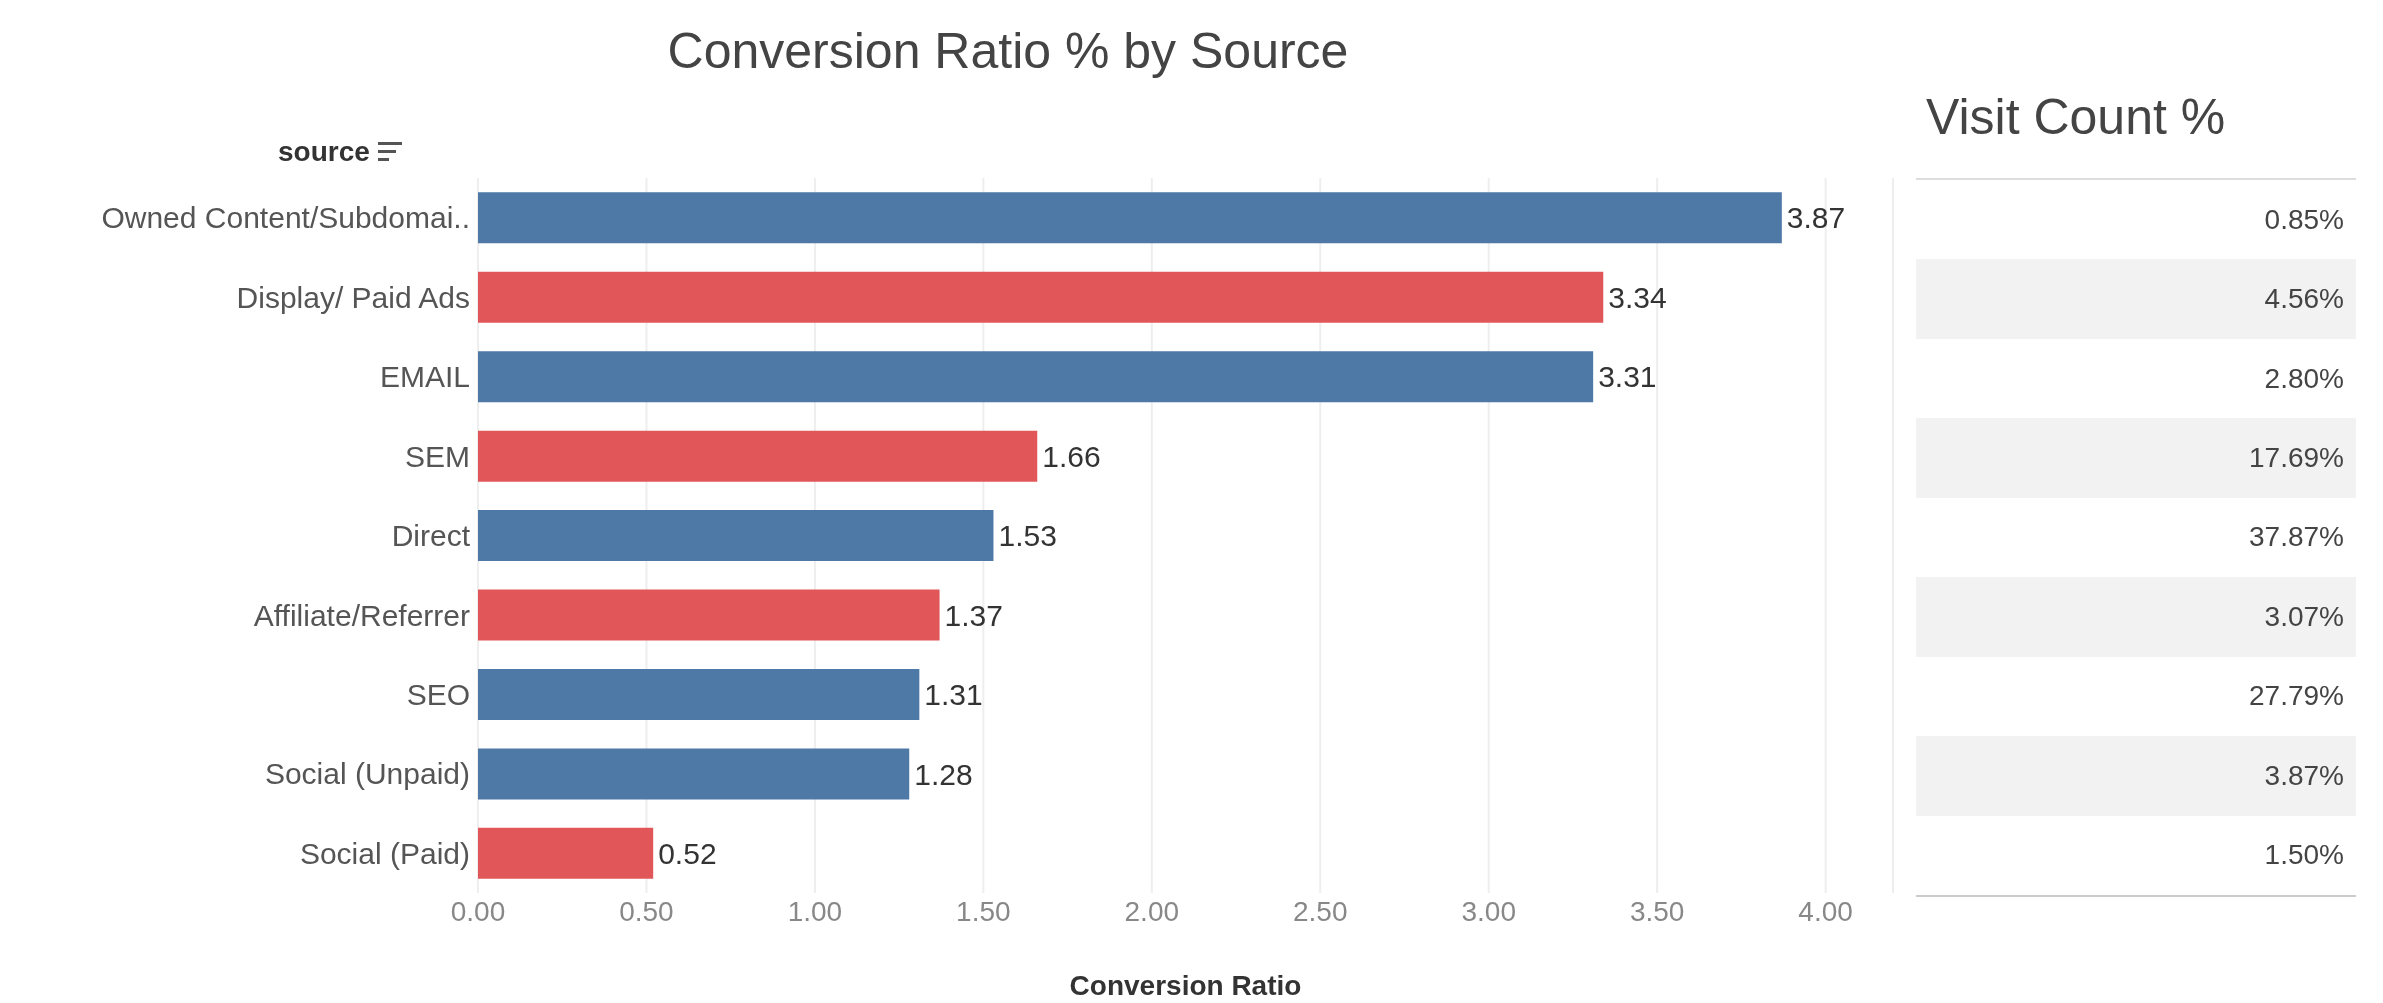  I want to click on text: Visit Count %, so click(2076, 117).